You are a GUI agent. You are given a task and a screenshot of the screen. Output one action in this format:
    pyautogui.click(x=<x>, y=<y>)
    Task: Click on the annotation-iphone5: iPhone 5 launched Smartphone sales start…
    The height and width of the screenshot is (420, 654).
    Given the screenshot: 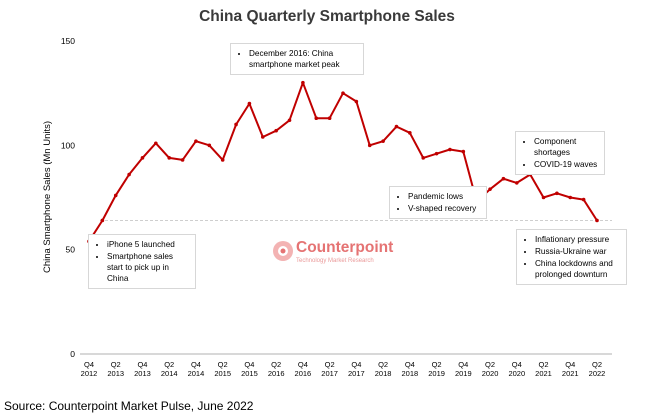 What is the action you would take?
    pyautogui.click(x=142, y=261)
    